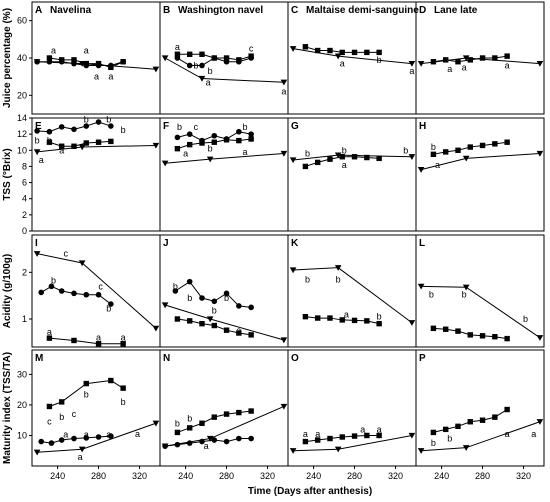  What do you see at coordinates (290, 473) in the screenshot?
I see `x-tick-labels: 240 280 320 240 280 320 240 280 320 240 280 320` at bounding box center [290, 473].